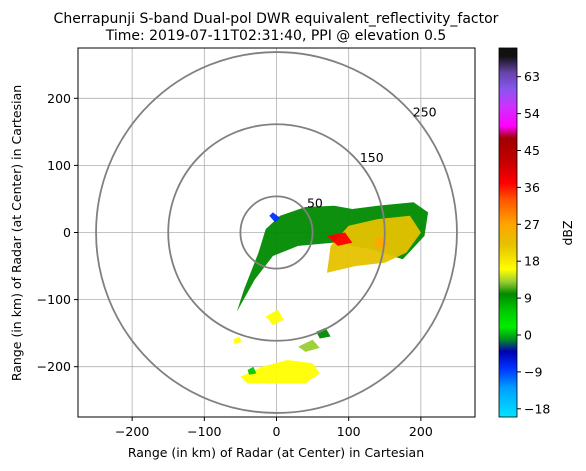 Image resolution: width=586 pixels, height=471 pixels. Describe the element at coordinates (528, 298) in the screenshot. I see `colorbar-tick-label: 9` at that location.